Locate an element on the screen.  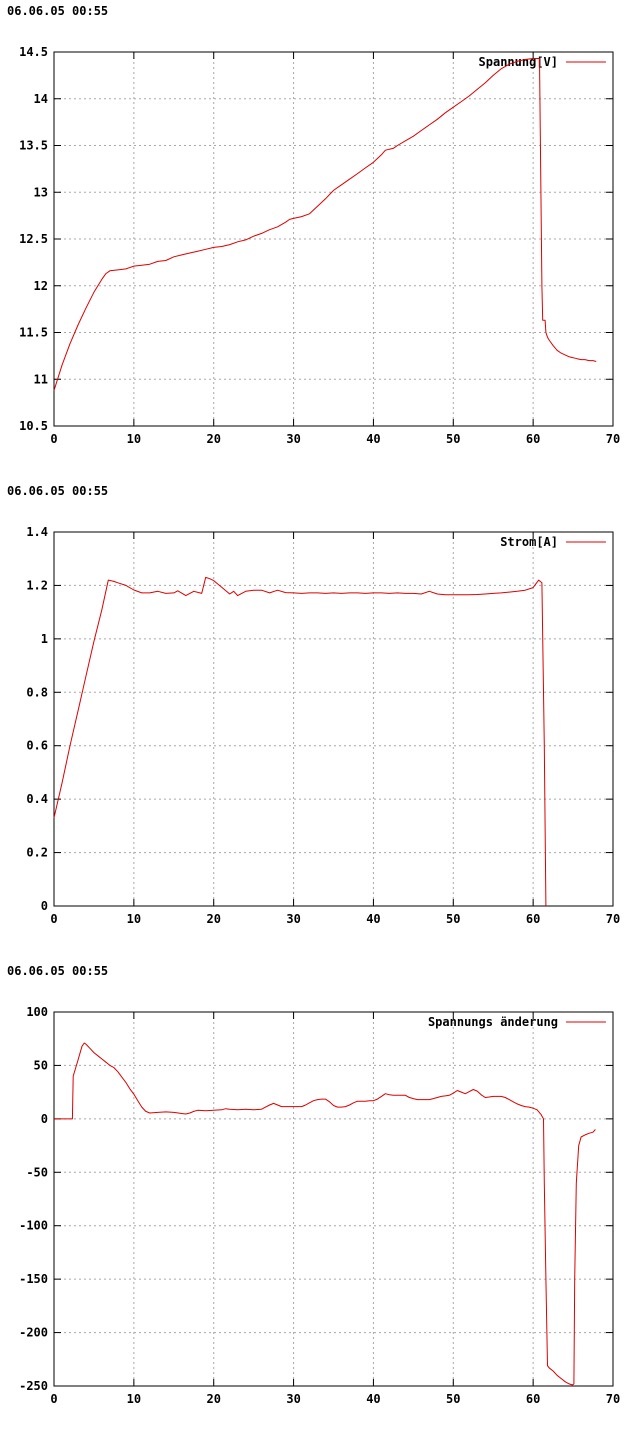
legend-label: Spannung[V] is located at coordinates (518, 62).